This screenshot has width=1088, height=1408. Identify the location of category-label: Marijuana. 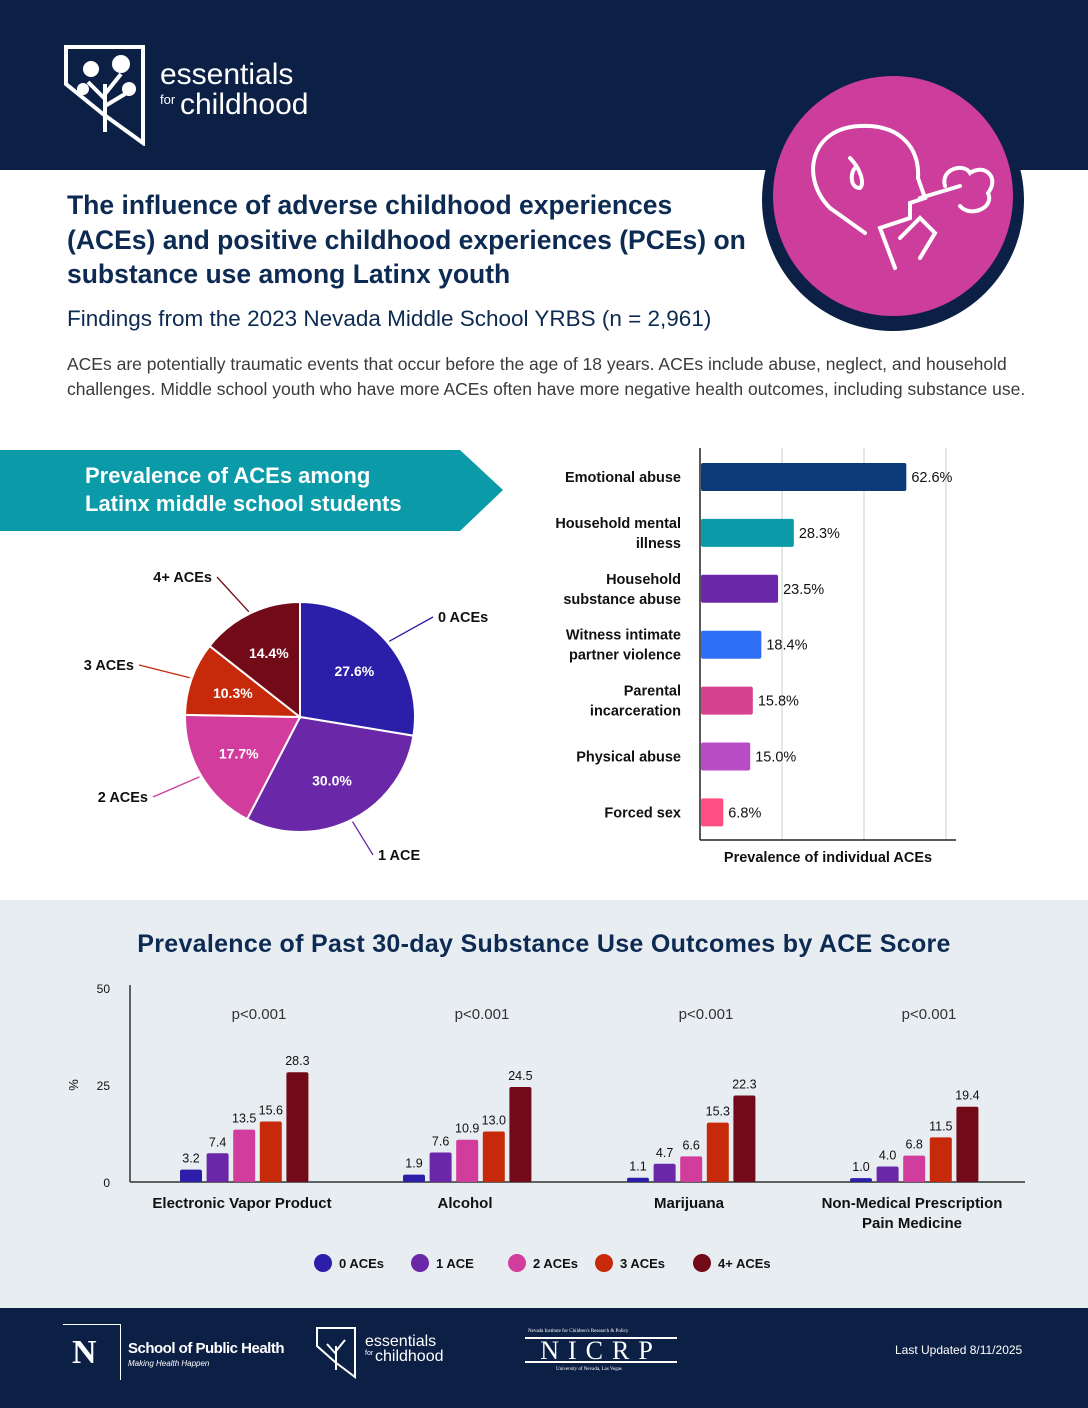
(689, 1203).